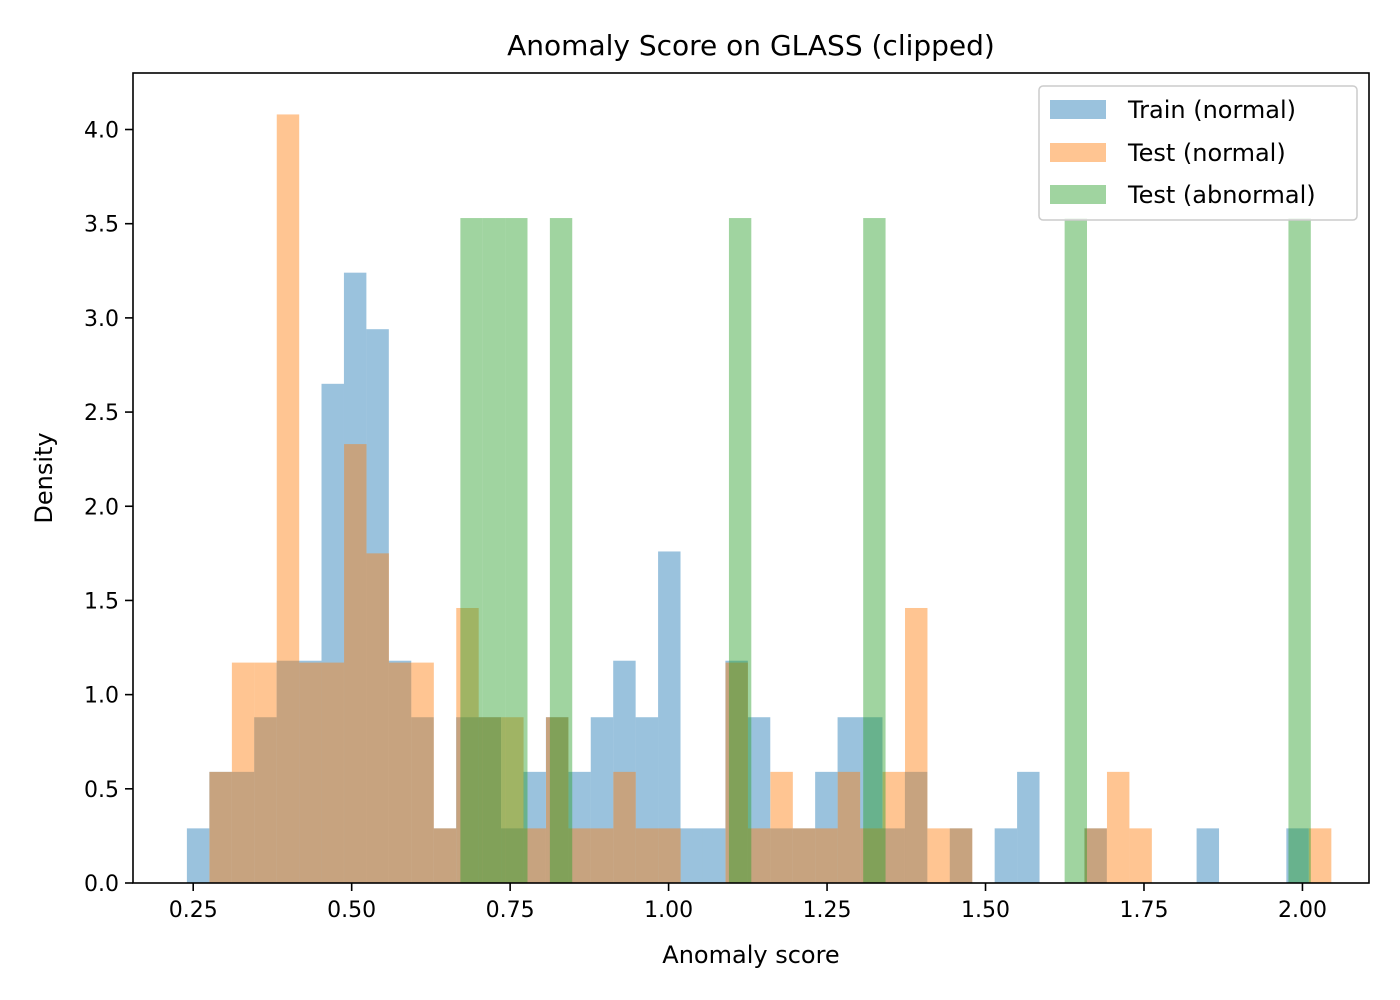 Image resolution: width=1400 pixels, height=1000 pixels. I want to click on x-axis-ticks: 0.25 0.50 0.75 1.00 1.25 1.50 1.75 2.00, so click(748, 903).